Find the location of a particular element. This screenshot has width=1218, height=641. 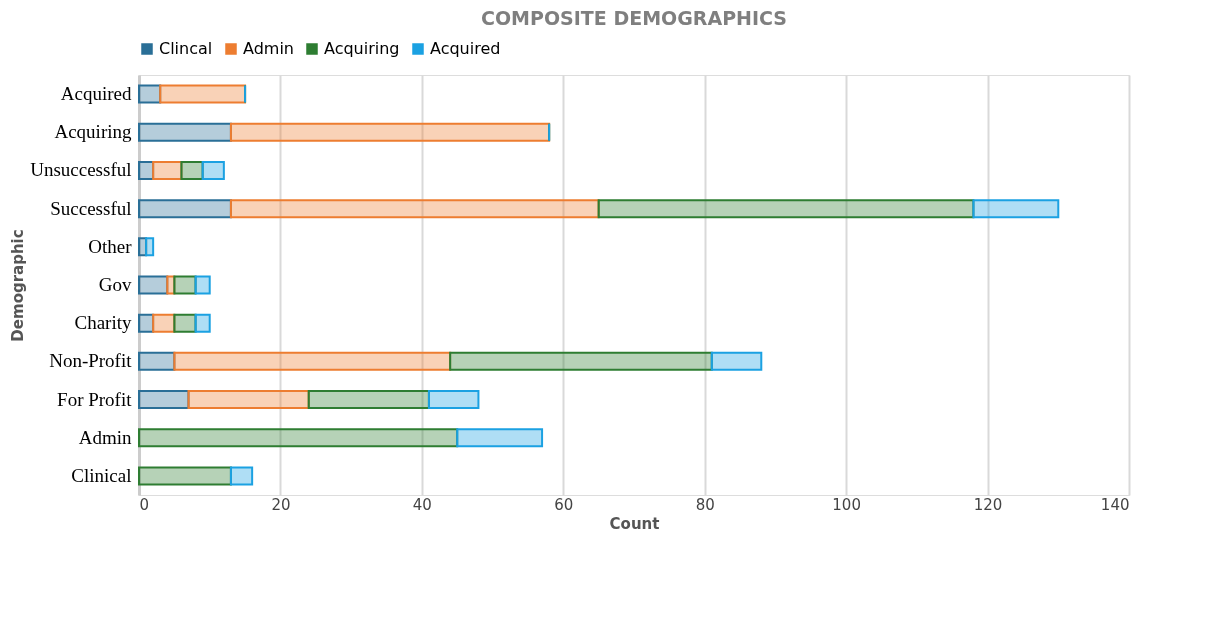

legend-label: Clincal is located at coordinates (186, 48).